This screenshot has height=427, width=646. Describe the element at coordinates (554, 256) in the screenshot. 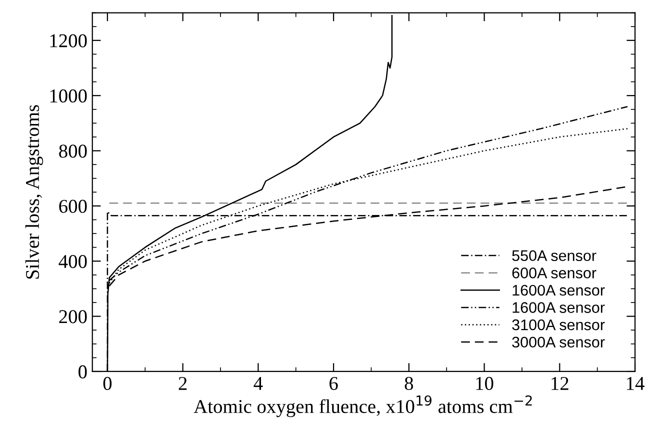

I see `legend-label: 550A sensor` at that location.